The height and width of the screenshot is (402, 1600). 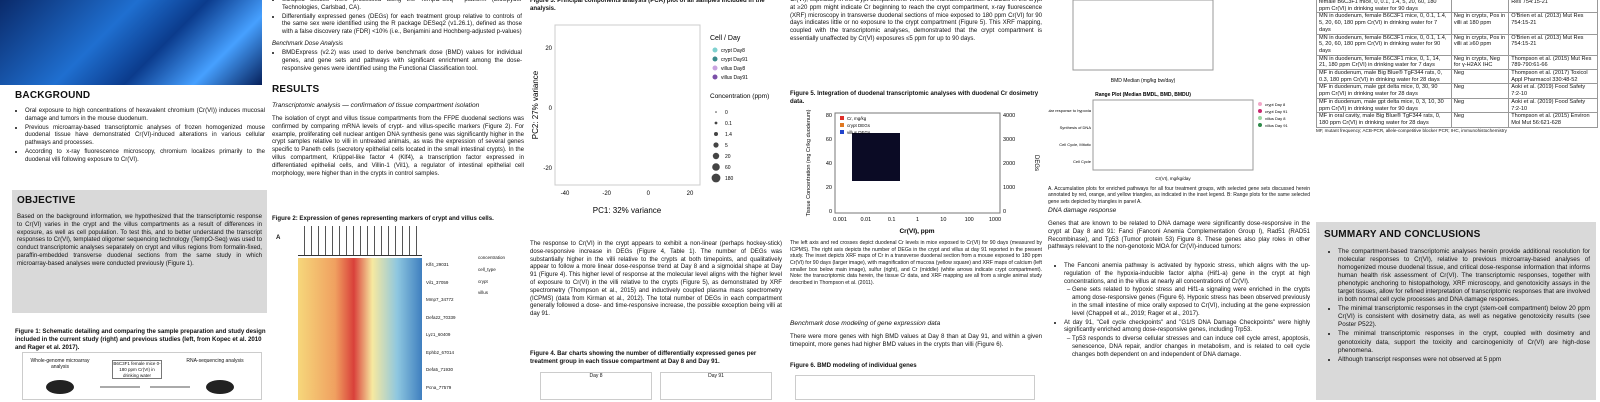 I want to click on x-tick-label: -20, so click(x=606, y=194).